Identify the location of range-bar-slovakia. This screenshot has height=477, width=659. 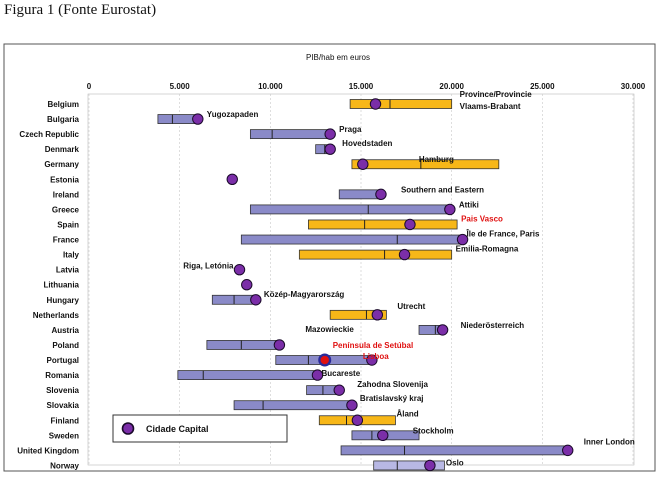
(293, 405).